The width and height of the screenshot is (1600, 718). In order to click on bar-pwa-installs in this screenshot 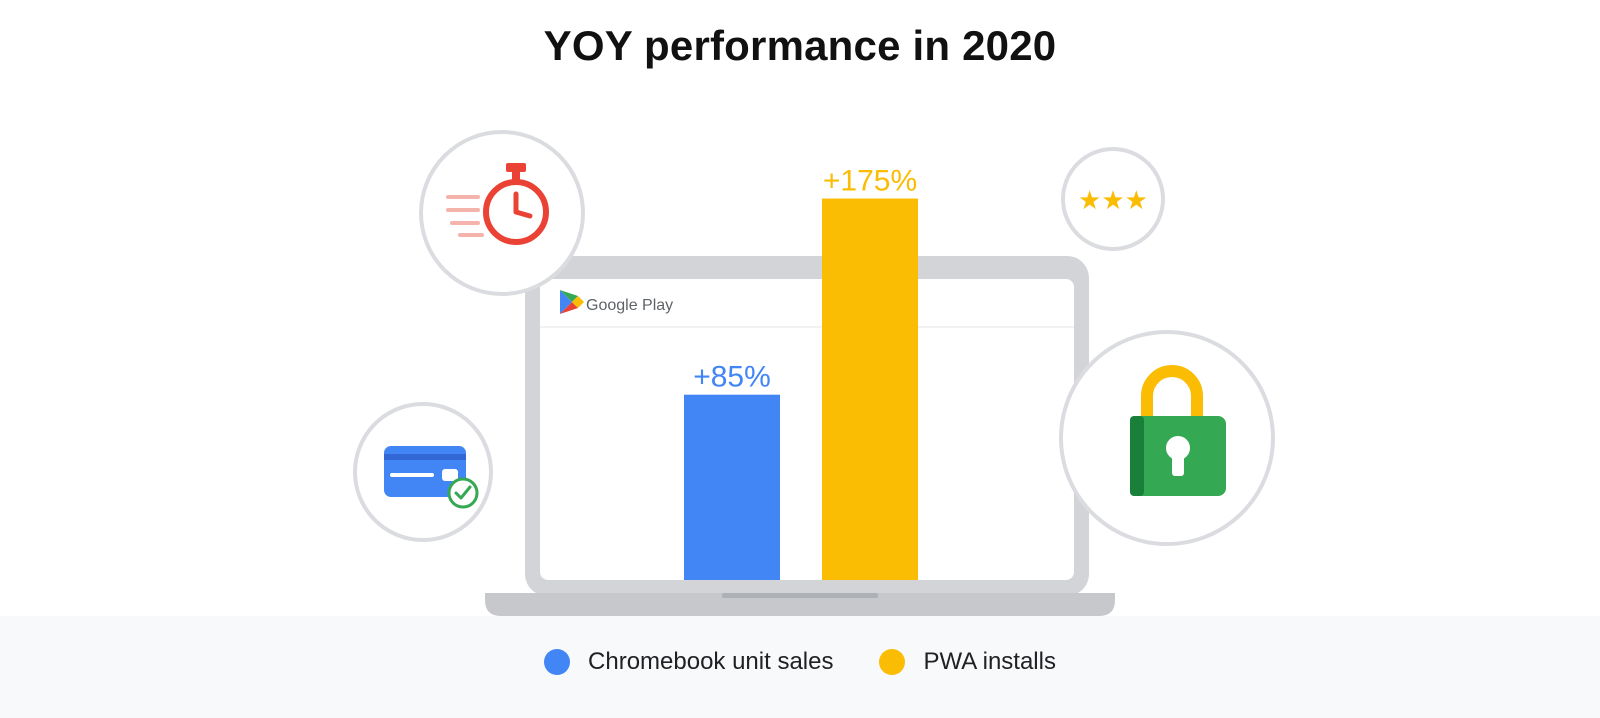, I will do `click(870, 389)`.